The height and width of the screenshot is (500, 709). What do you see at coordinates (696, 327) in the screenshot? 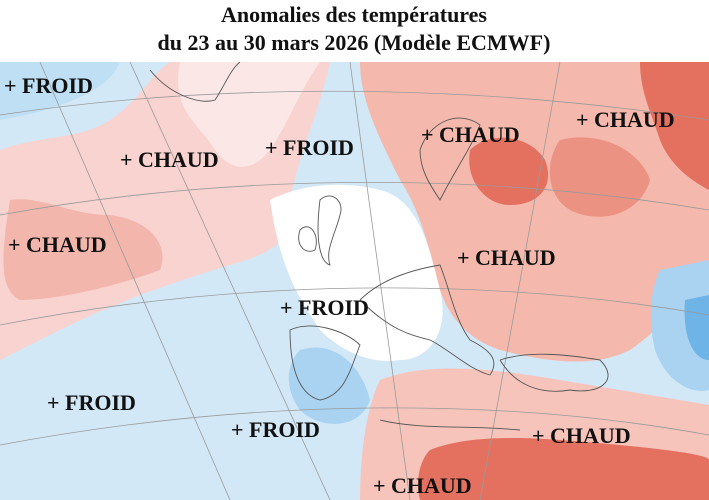
I see `strong-cold-area` at bounding box center [696, 327].